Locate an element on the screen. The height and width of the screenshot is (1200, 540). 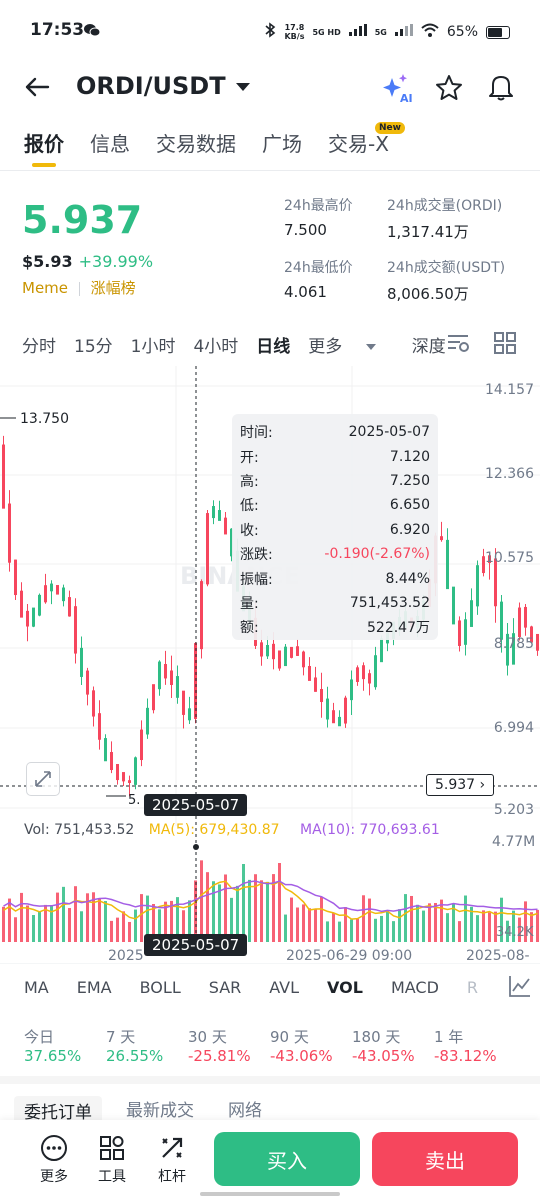
indicator-rsi: R is located at coordinates (472, 987).